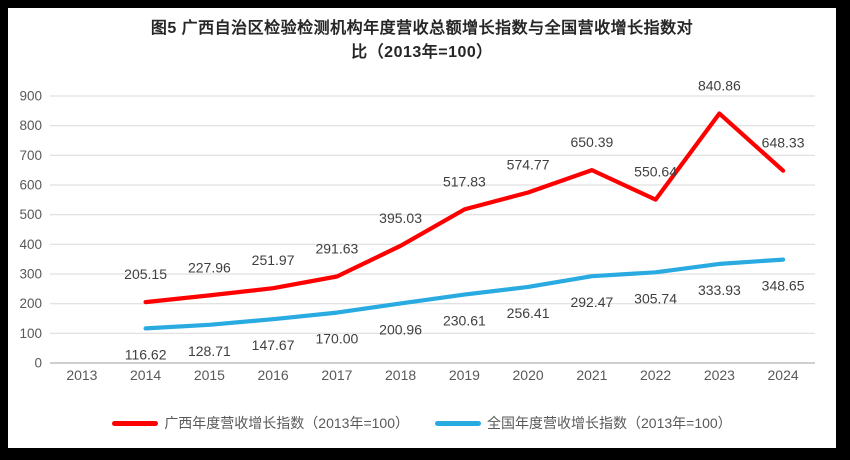  I want to click on x-axis-tick-label: 2019, so click(464, 375).